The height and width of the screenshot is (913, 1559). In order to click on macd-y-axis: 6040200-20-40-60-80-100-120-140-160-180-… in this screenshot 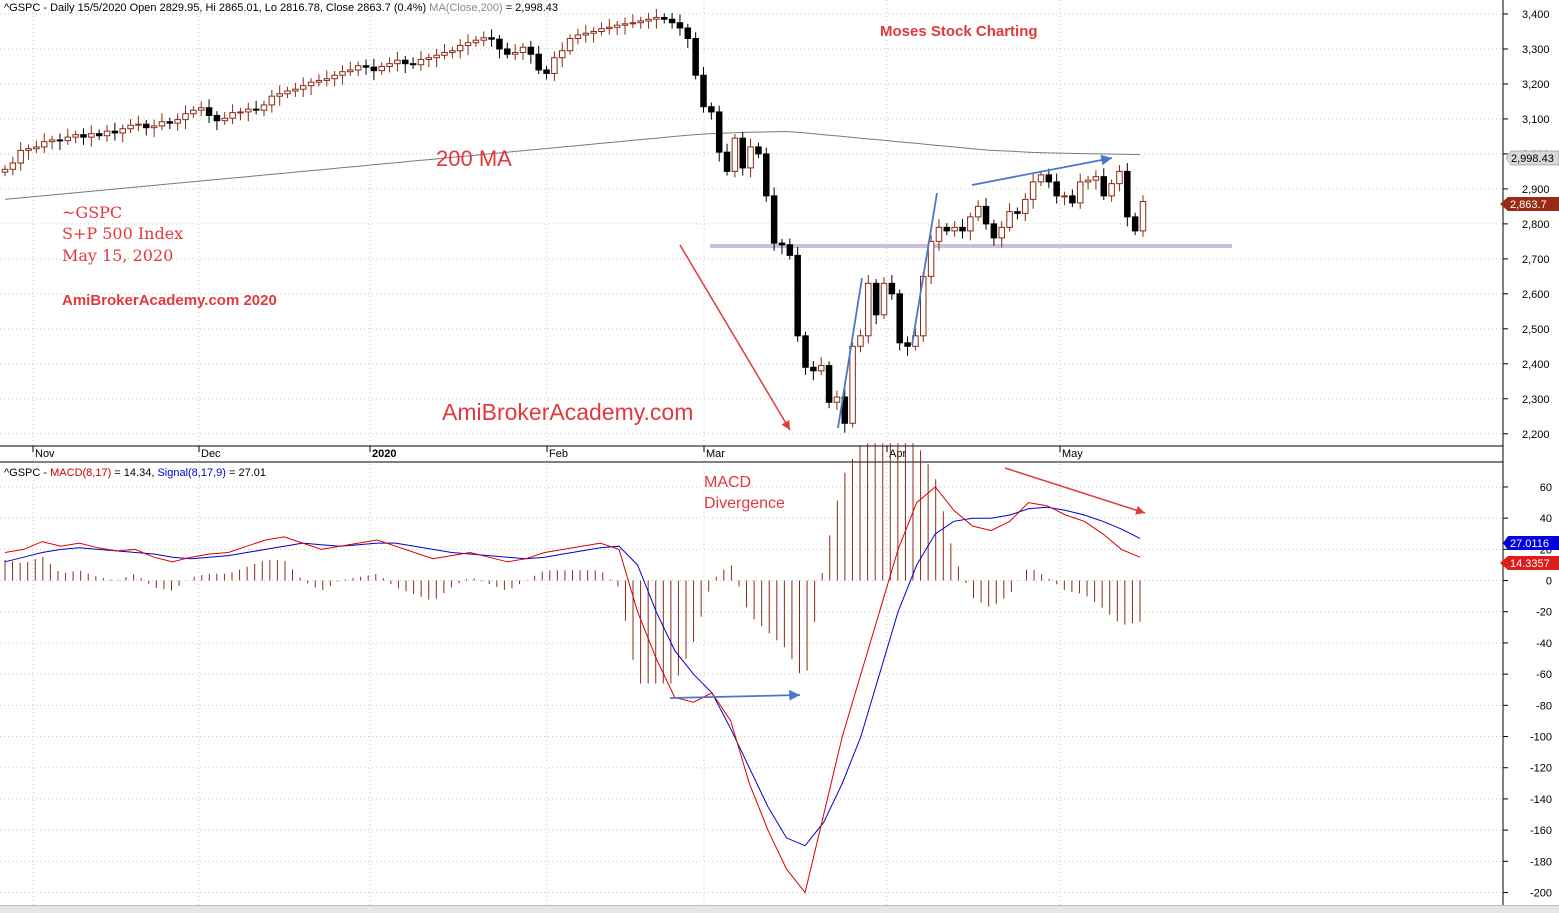, I will do `click(1527, 691)`.